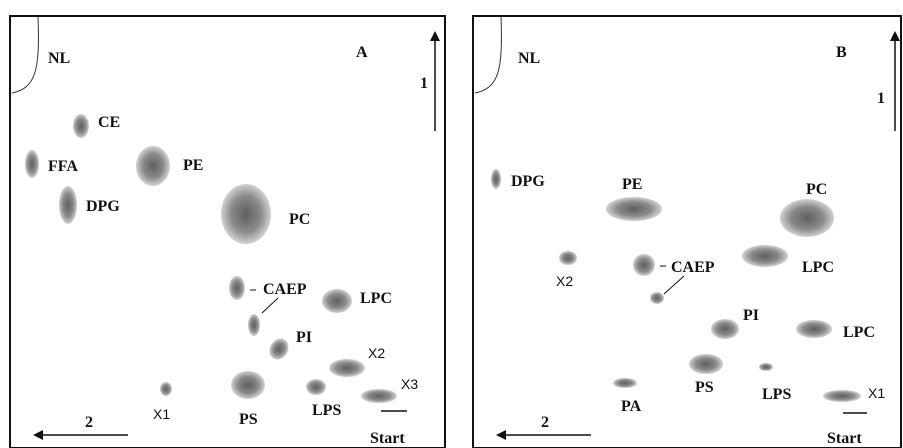 The height and width of the screenshot is (448, 903). Describe the element at coordinates (657, 298) in the screenshot. I see `panel-b-spot-caep-lower` at that location.